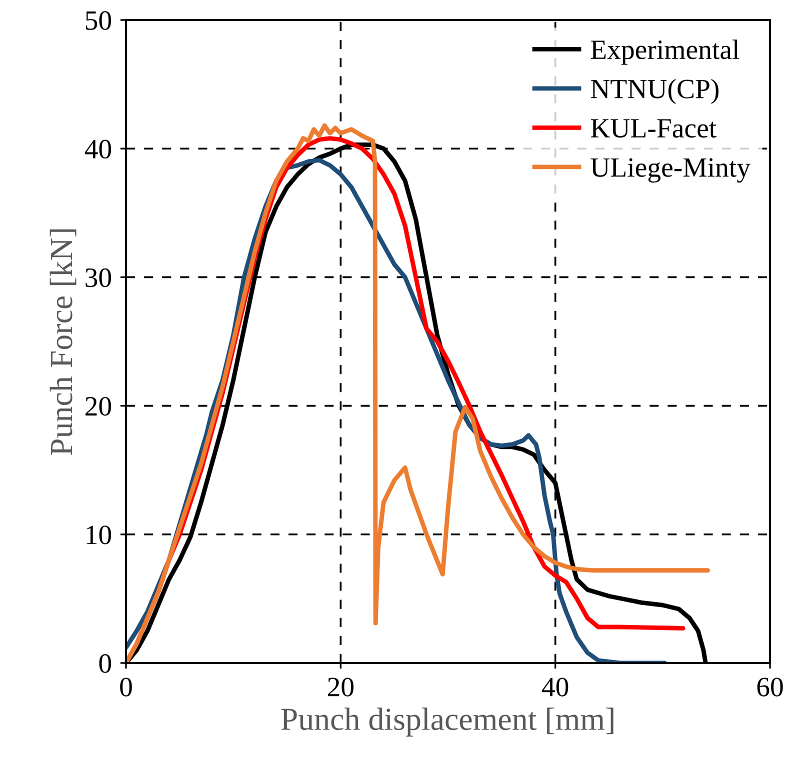  What do you see at coordinates (341, 687) in the screenshot?
I see `x-tick-label: 20` at bounding box center [341, 687].